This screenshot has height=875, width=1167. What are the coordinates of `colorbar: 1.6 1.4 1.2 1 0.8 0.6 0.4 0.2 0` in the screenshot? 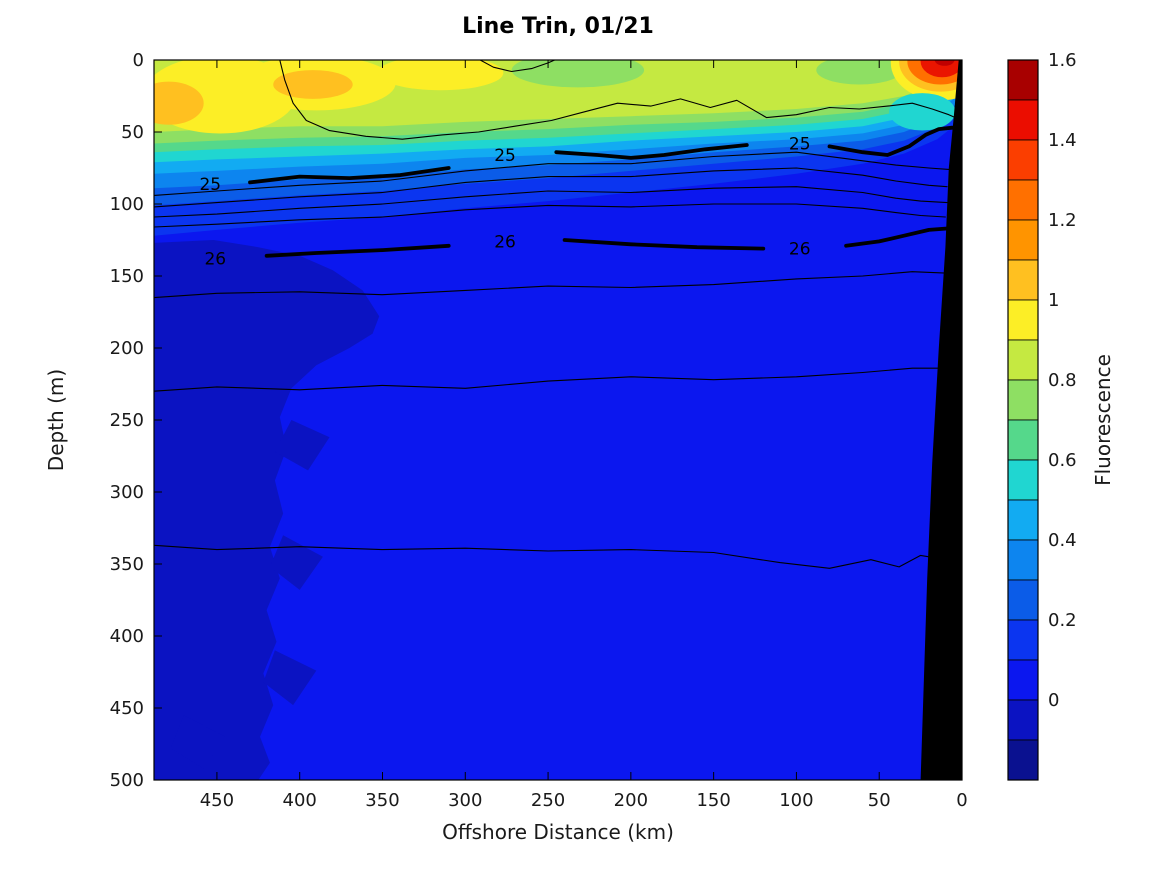 It's located at (1042, 415).